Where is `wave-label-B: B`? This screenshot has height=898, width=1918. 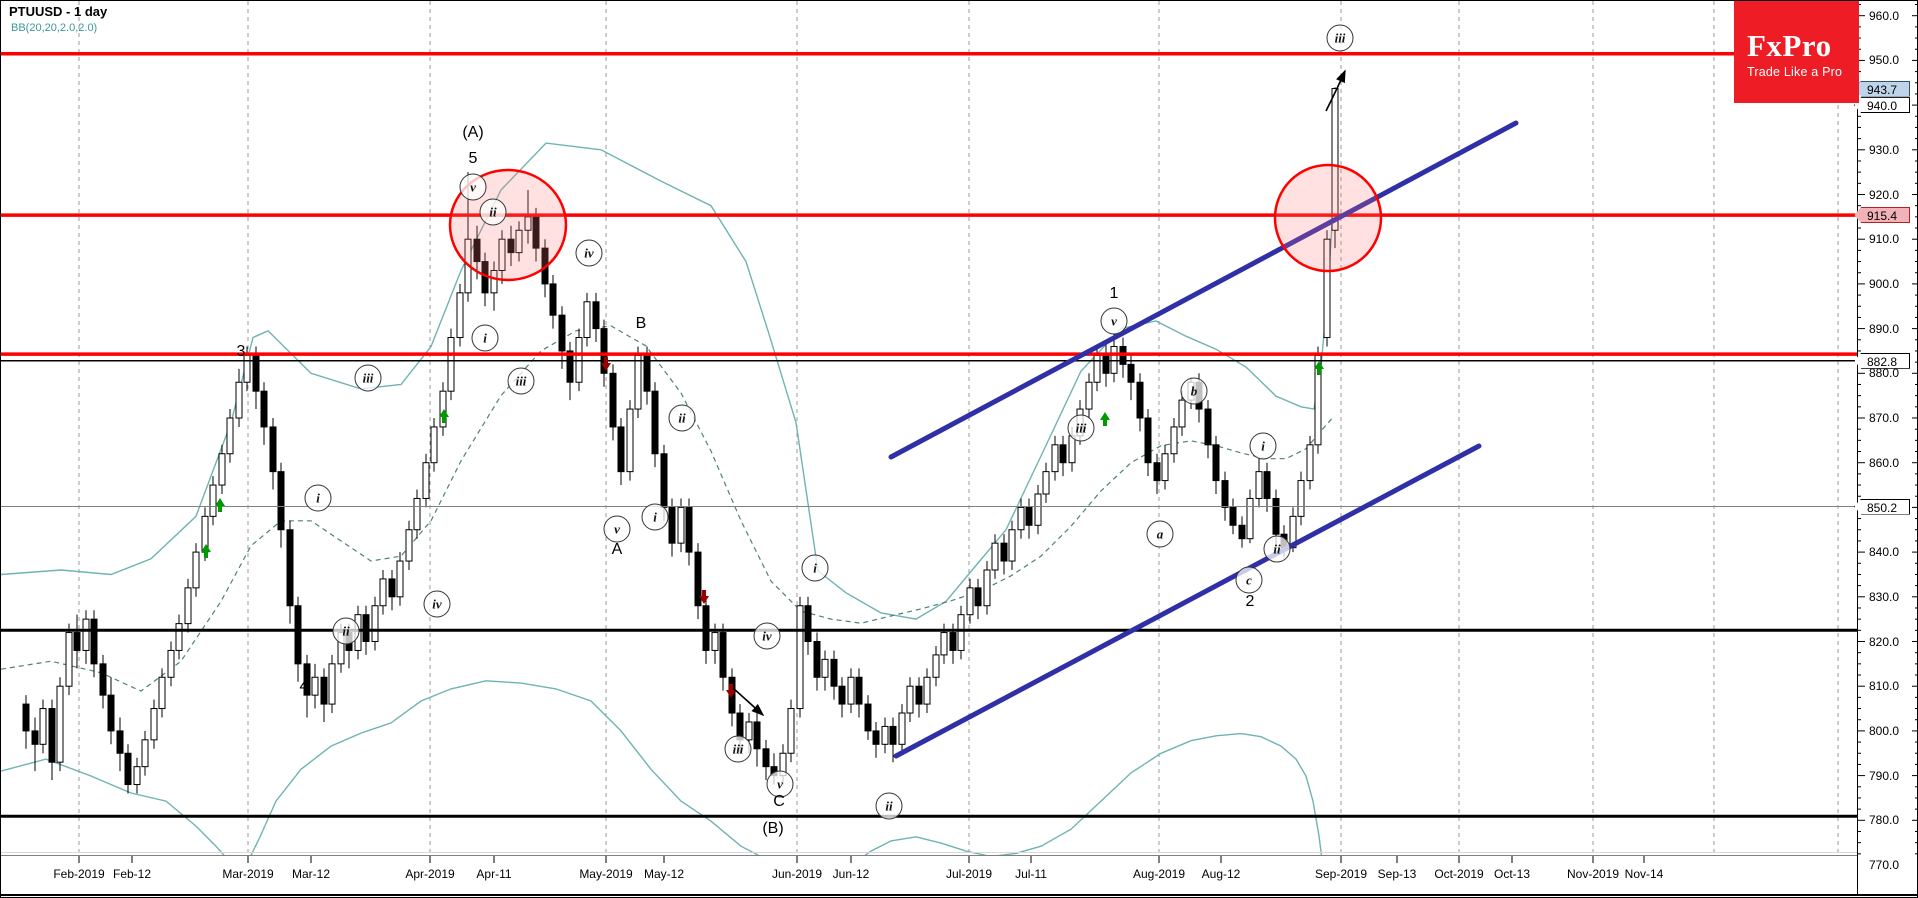 wave-label-B: B is located at coordinates (641, 323).